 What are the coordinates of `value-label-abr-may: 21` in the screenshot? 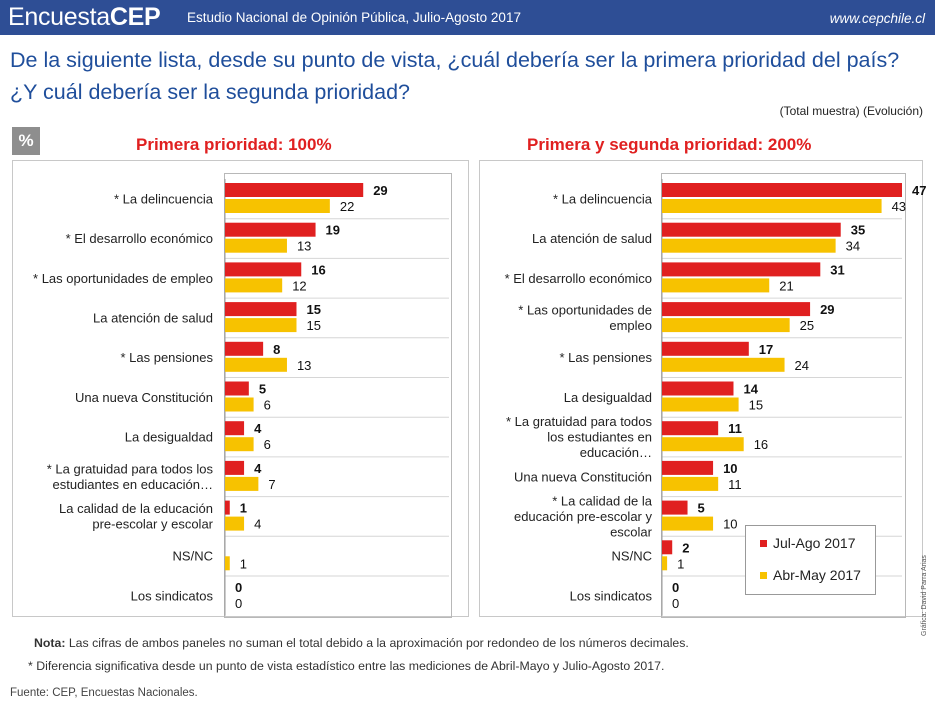 It's located at (786, 285).